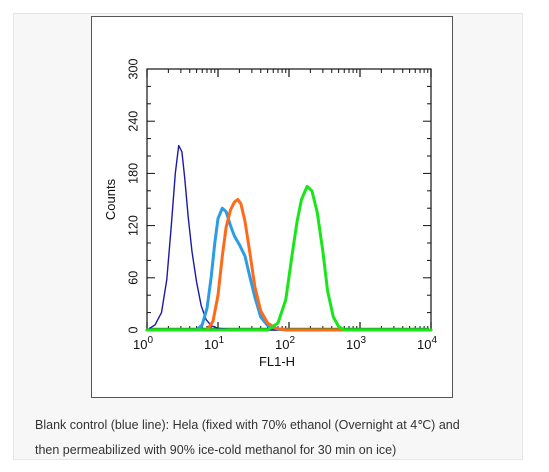  I want to click on y-tick-label: 300, so click(133, 69).